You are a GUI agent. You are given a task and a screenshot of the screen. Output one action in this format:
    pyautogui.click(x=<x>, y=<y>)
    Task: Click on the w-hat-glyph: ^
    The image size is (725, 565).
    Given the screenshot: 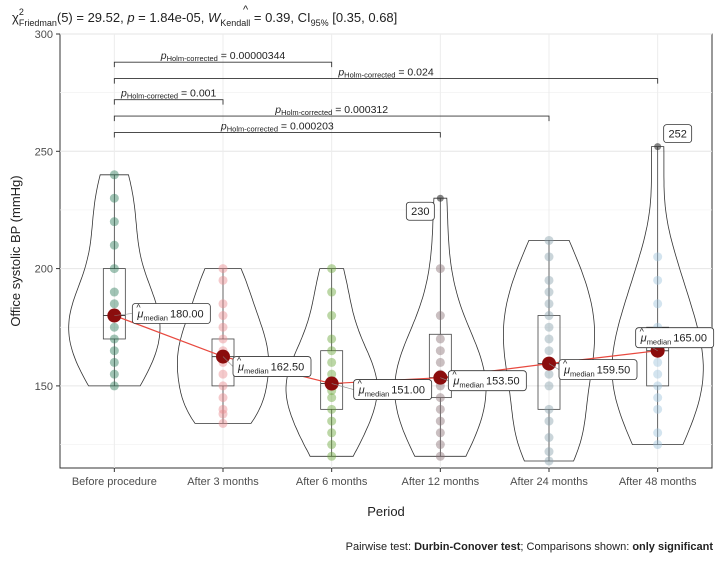 What is the action you would take?
    pyautogui.click(x=246, y=10)
    